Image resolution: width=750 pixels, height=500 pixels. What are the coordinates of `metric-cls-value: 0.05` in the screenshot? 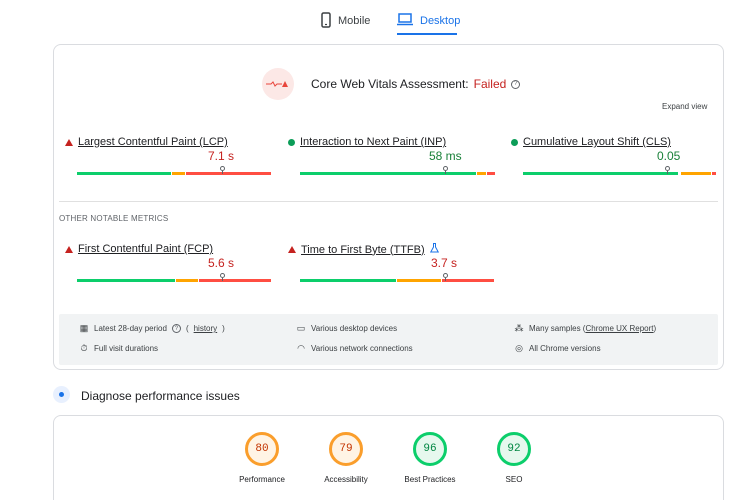 It's located at (669, 156).